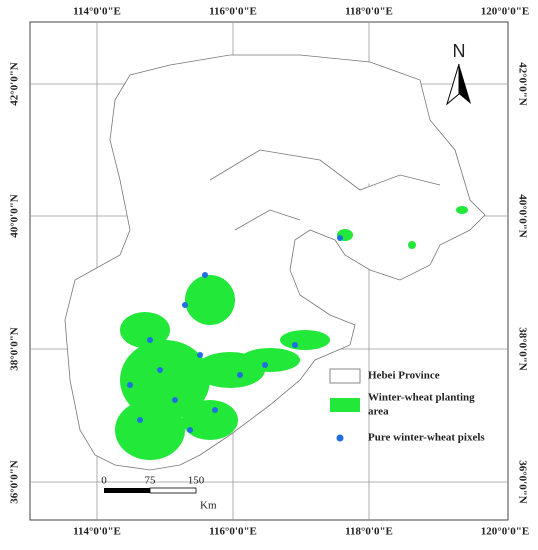 Image resolution: width=538 pixels, height=550 pixels. I want to click on legend-label: Pure winter-wheat pixels, so click(426, 438).